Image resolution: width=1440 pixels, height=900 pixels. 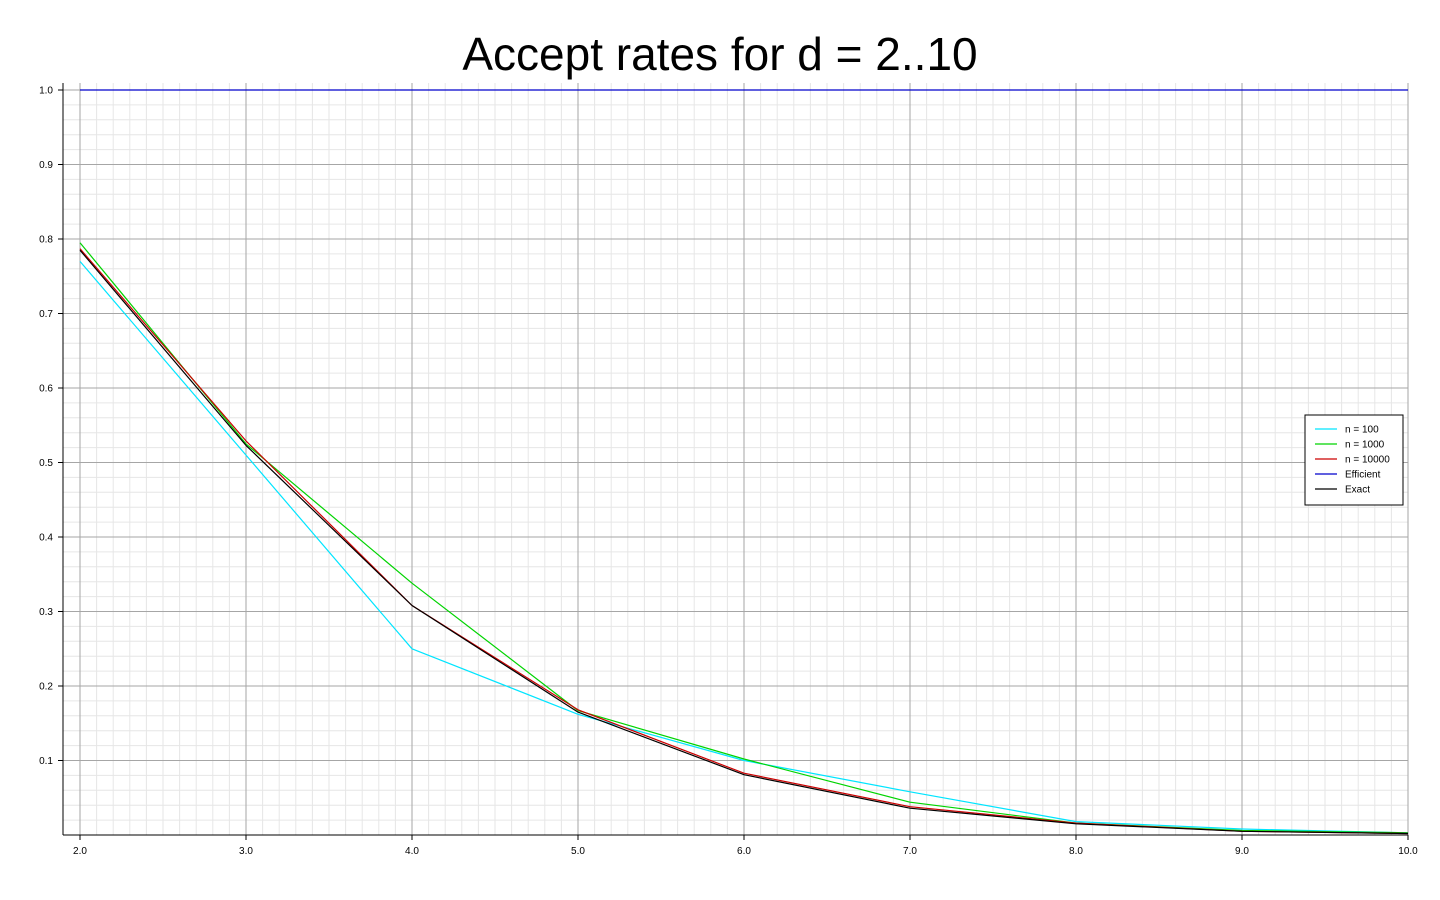 I want to click on x-tick-label: 4.0, so click(x=412, y=851).